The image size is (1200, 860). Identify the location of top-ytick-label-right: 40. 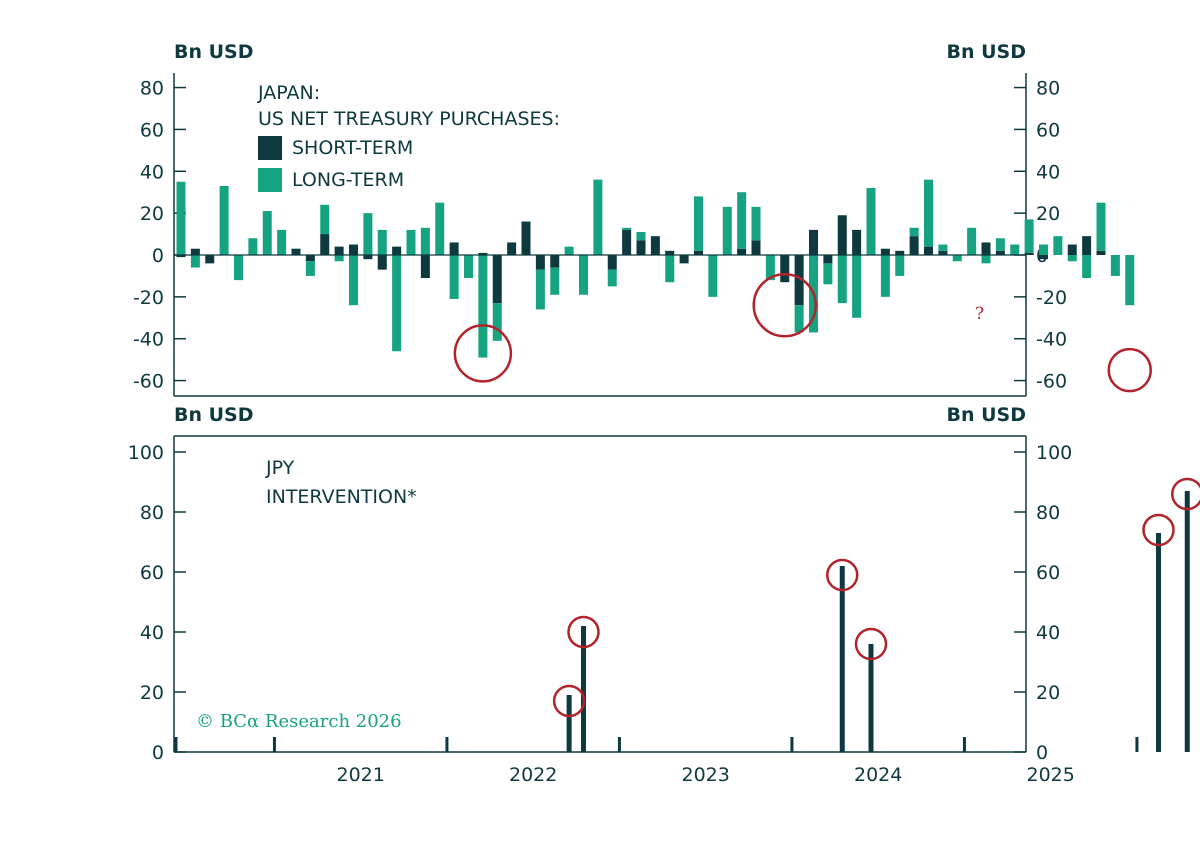
(1048, 172).